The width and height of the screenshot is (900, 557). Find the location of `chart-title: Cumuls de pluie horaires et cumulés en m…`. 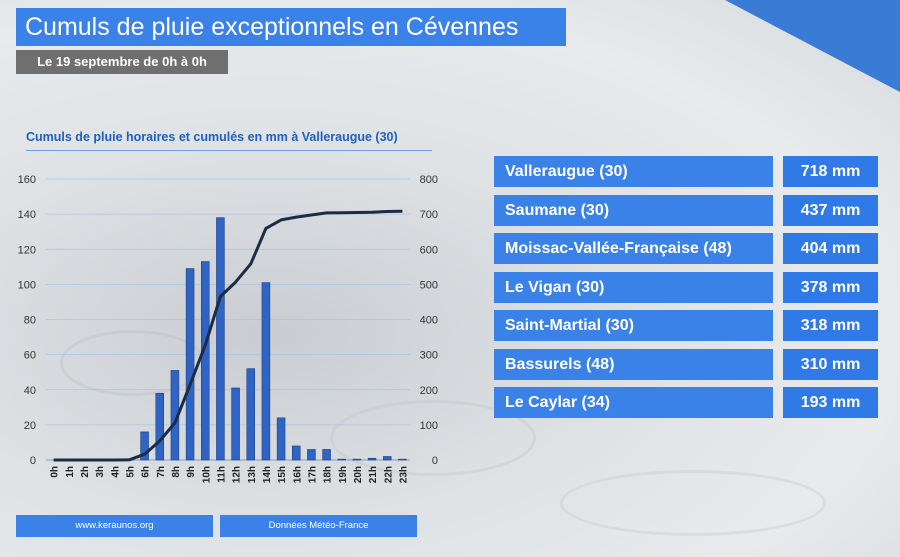

chart-title: Cumuls de pluie horaires et cumulés en m… is located at coordinates (212, 137).